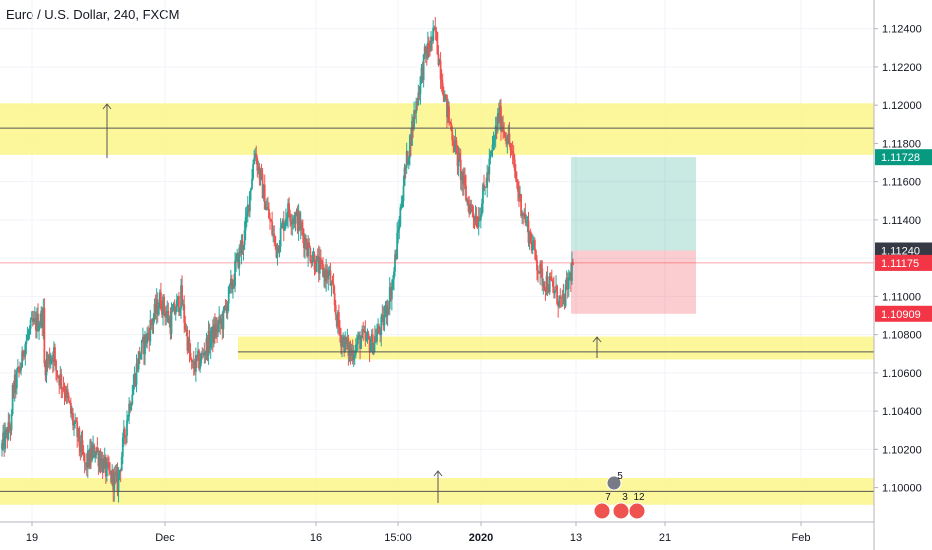 This screenshot has width=932, height=550. I want to click on loss-zone, so click(633, 282).